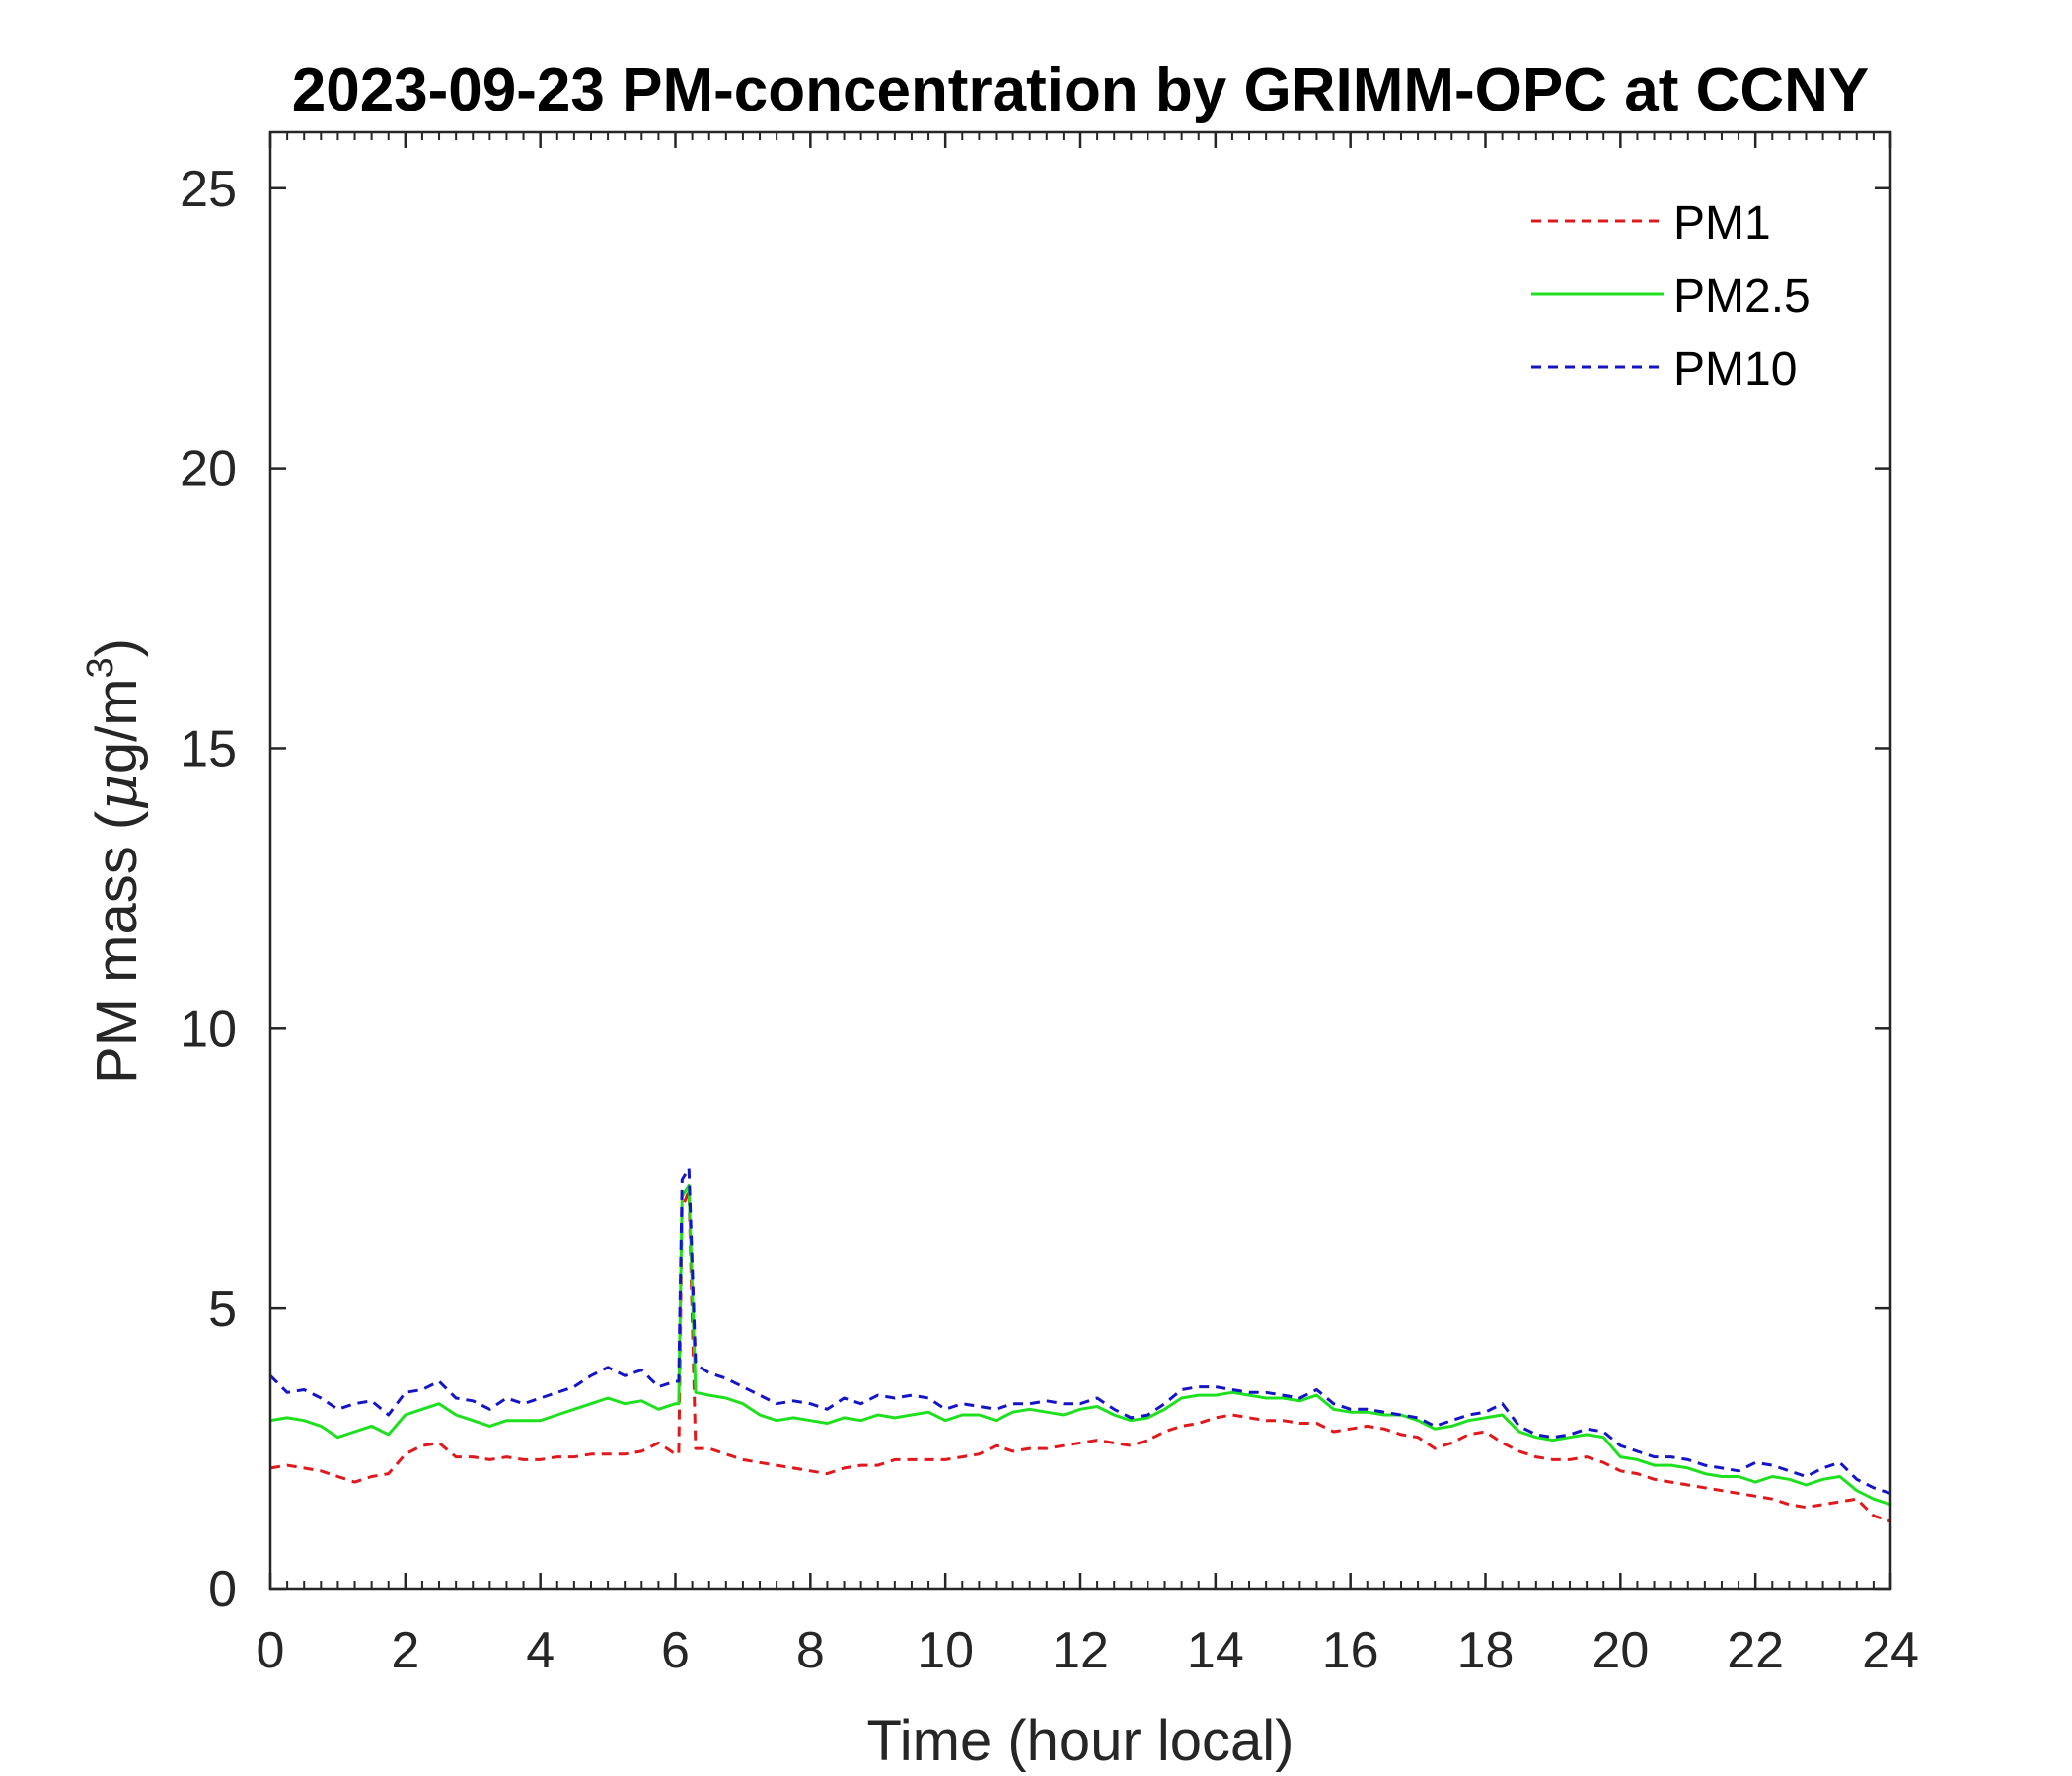  I want to click on y-axis-label-superscript: 3, so click(100, 668).